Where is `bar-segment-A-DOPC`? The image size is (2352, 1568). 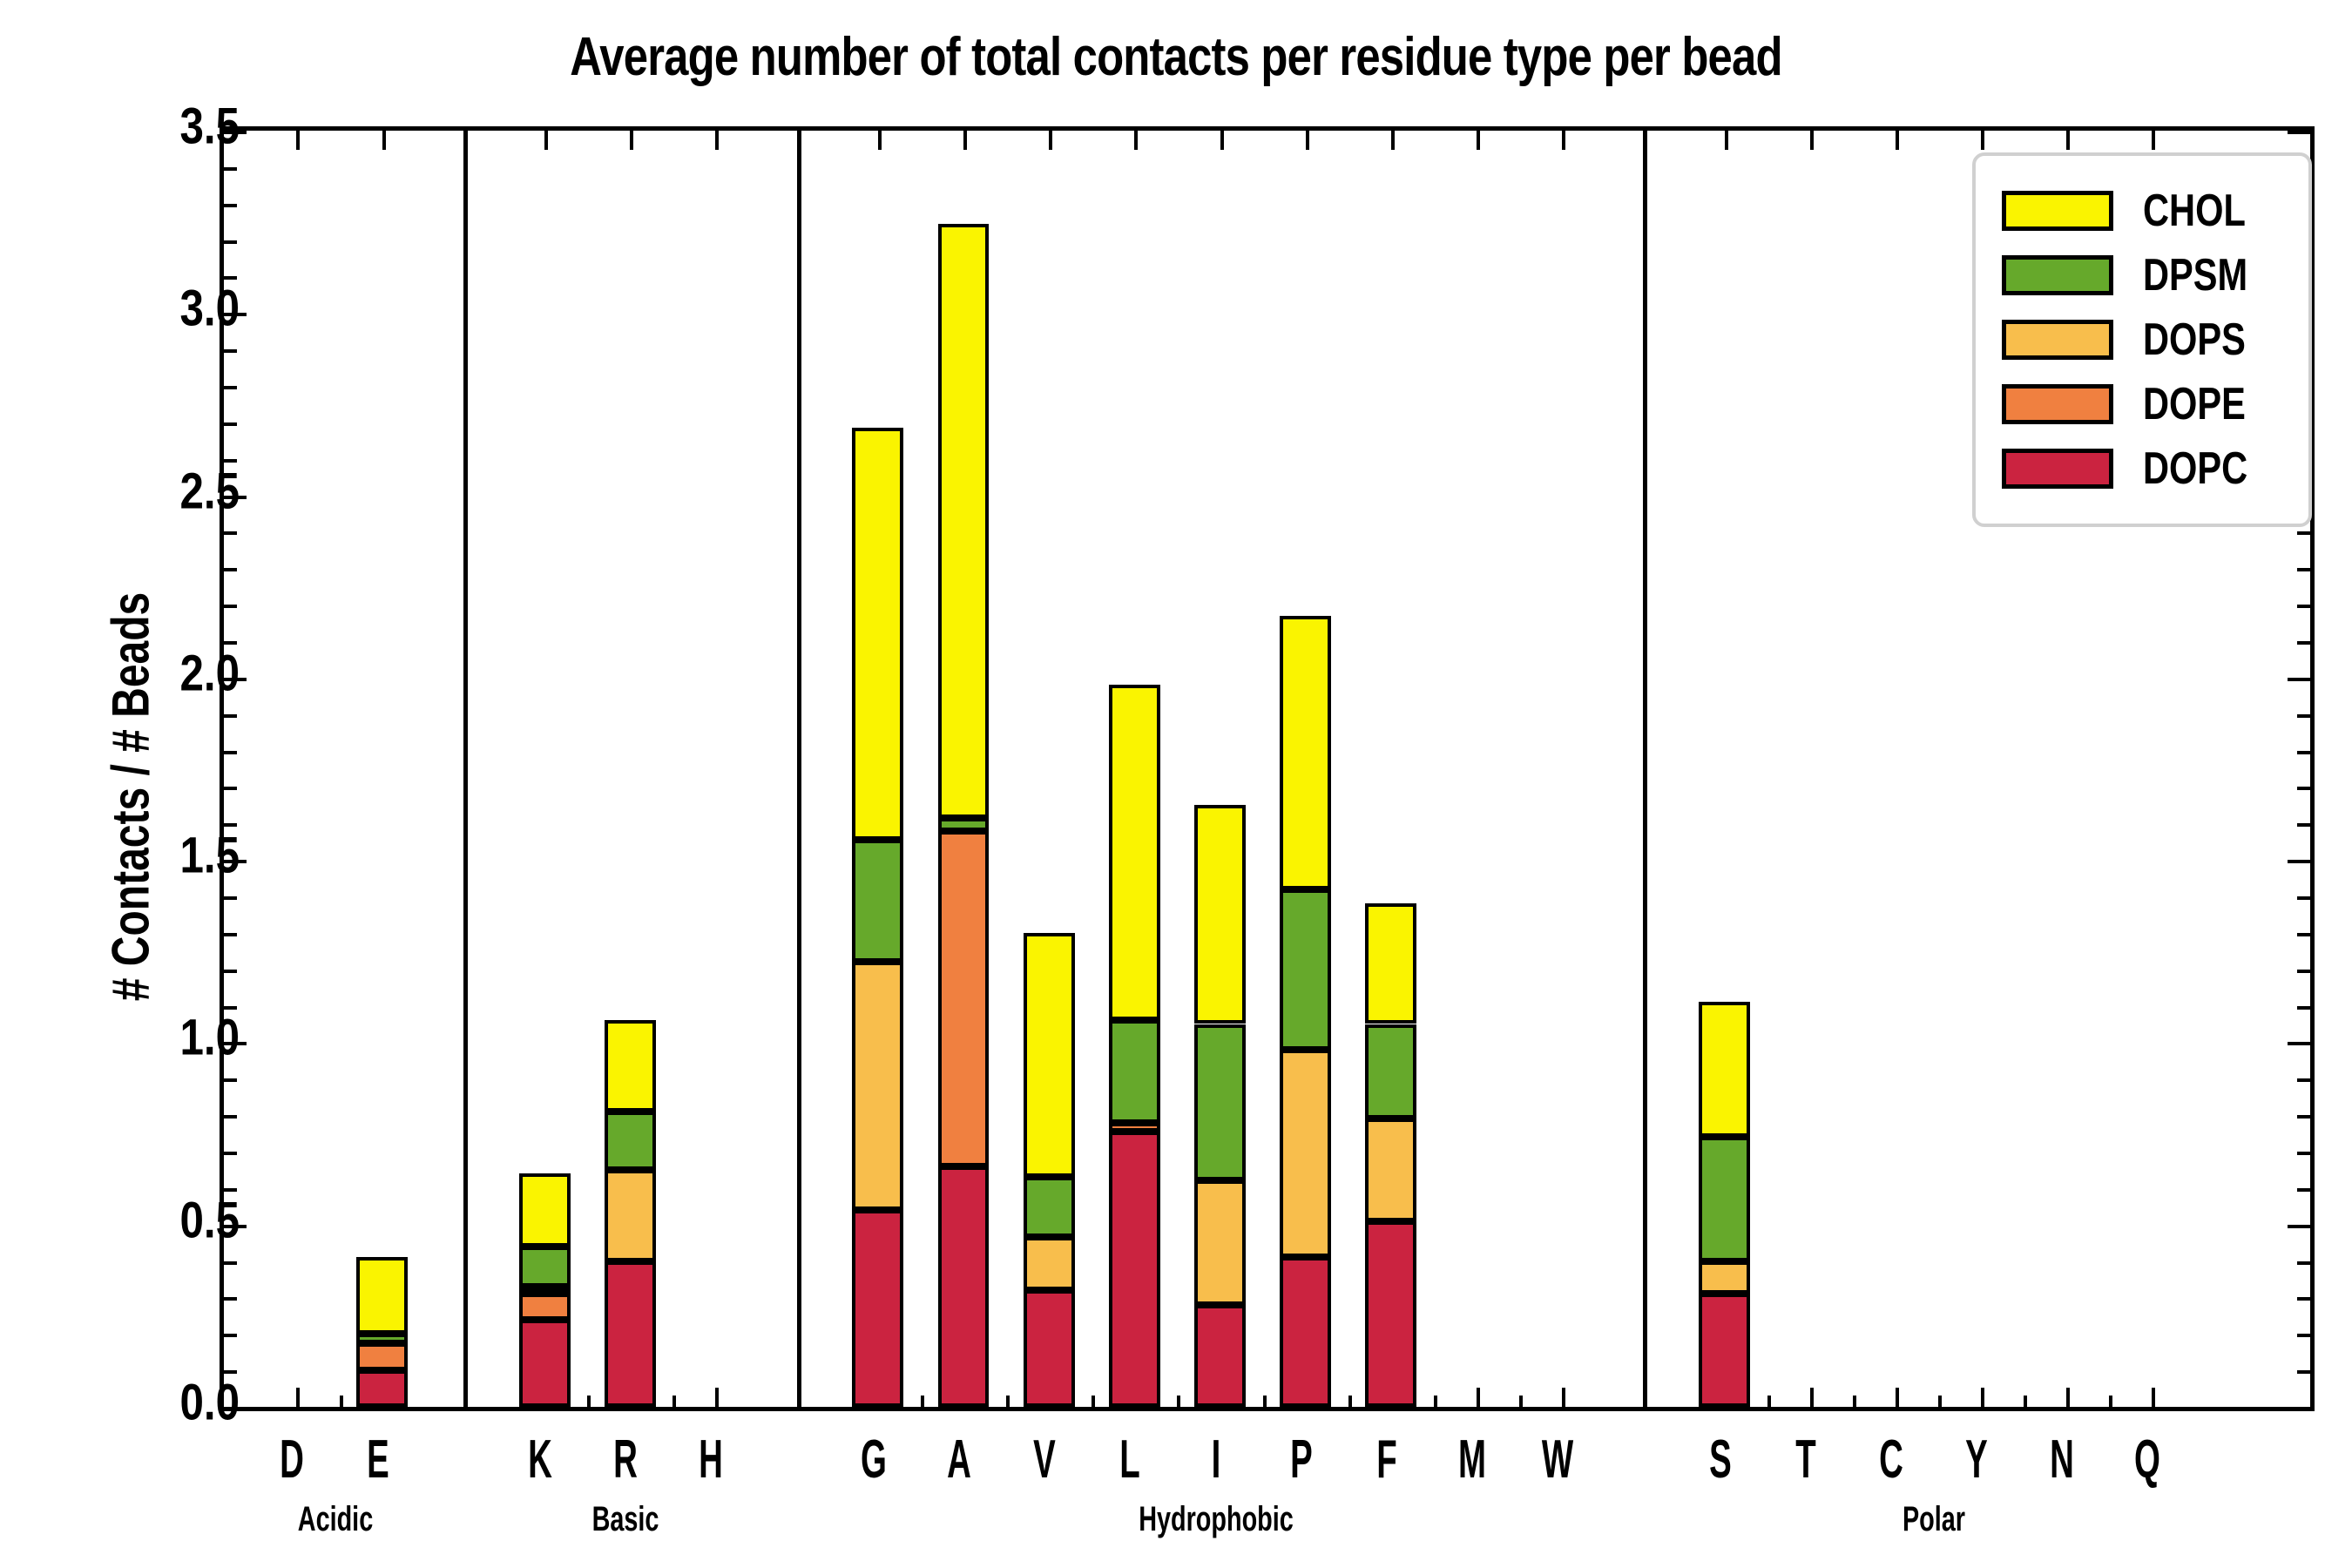
bar-segment-A-DOPC is located at coordinates (964, 1286).